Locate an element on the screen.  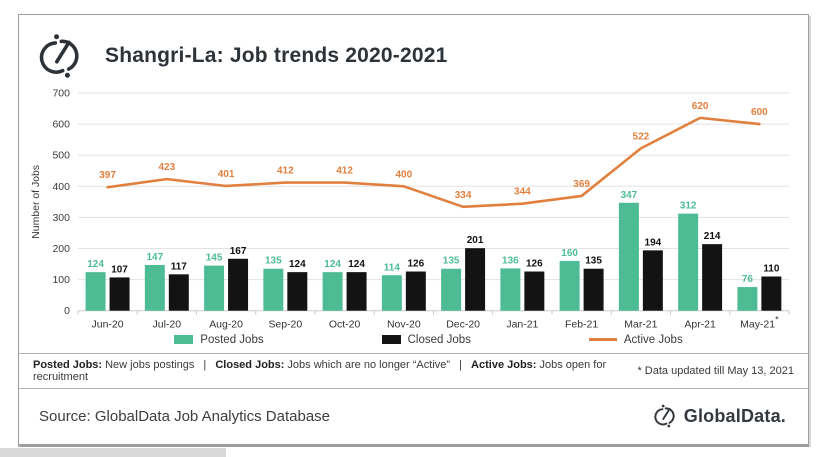
data-label-posted-jobs: 347 is located at coordinates (629, 195).